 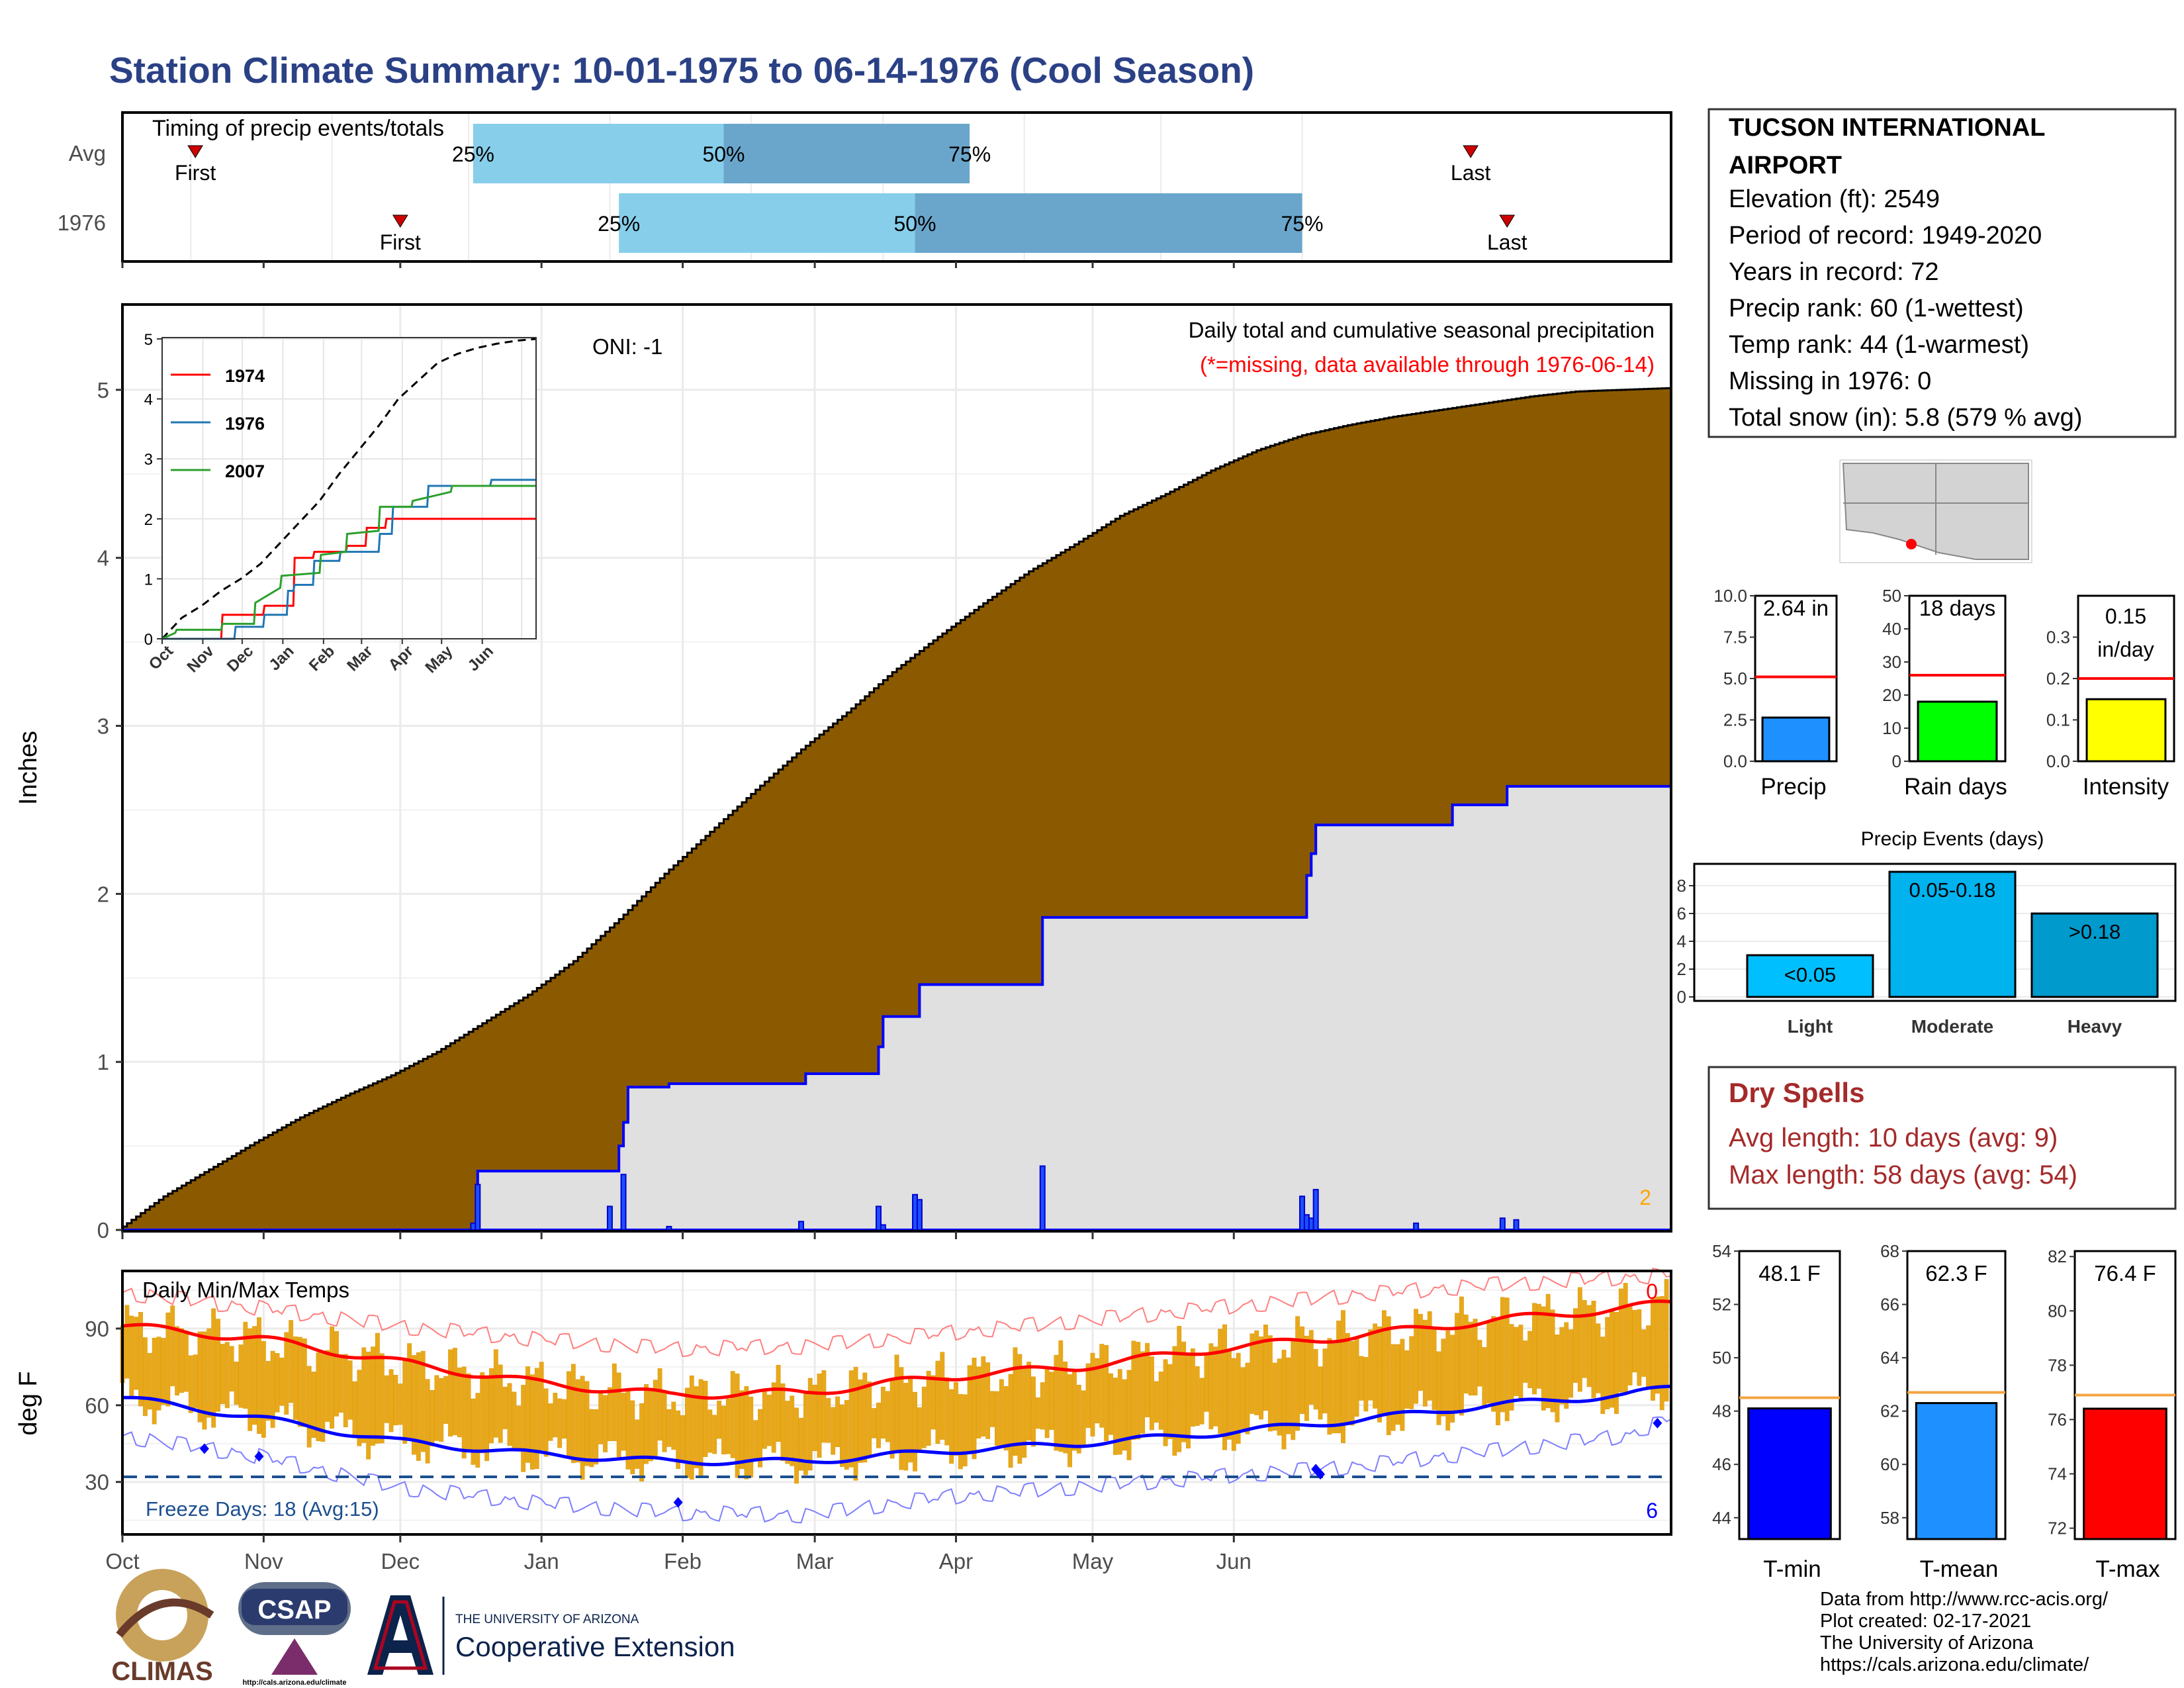 What do you see at coordinates (1903, 1175) in the screenshot?
I see `dry-spells-max: Max length: 58 days (avg: 54)` at bounding box center [1903, 1175].